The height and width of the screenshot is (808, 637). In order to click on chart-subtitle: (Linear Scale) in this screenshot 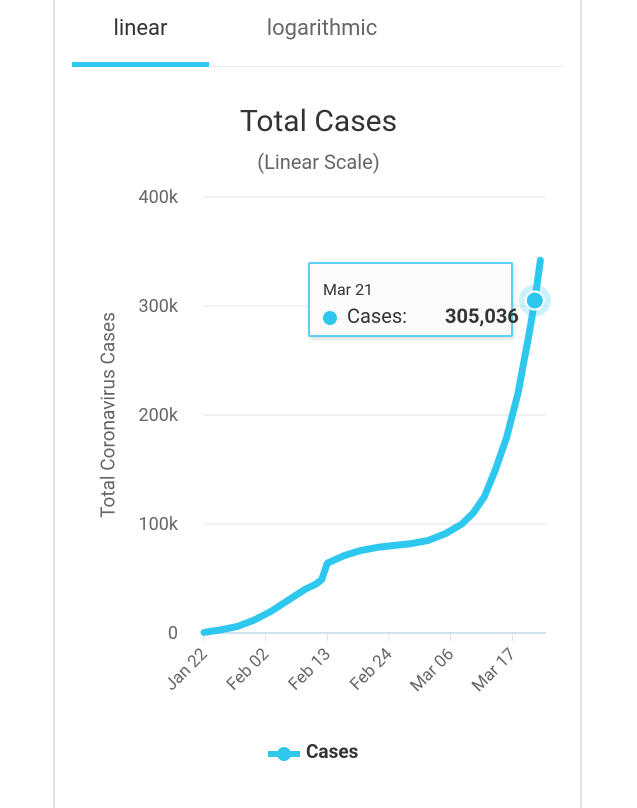, I will do `click(318, 162)`.